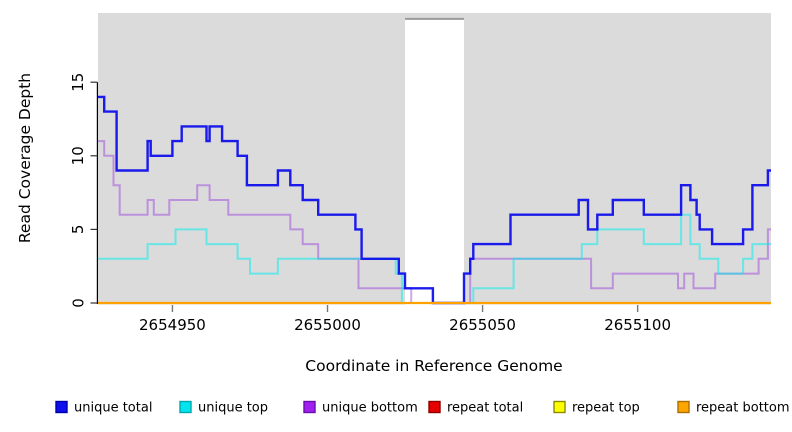  Describe the element at coordinates (637, 325) in the screenshot. I see `x-tick-label: 2655100` at that location.